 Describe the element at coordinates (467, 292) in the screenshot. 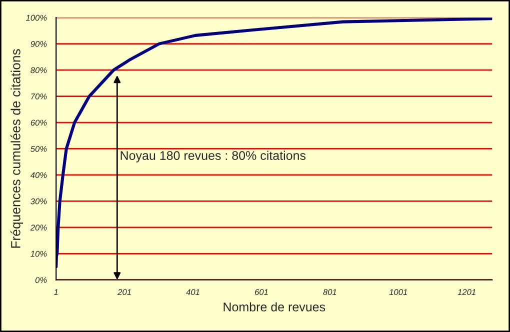

I see `x-tick-label: 1201` at that location.